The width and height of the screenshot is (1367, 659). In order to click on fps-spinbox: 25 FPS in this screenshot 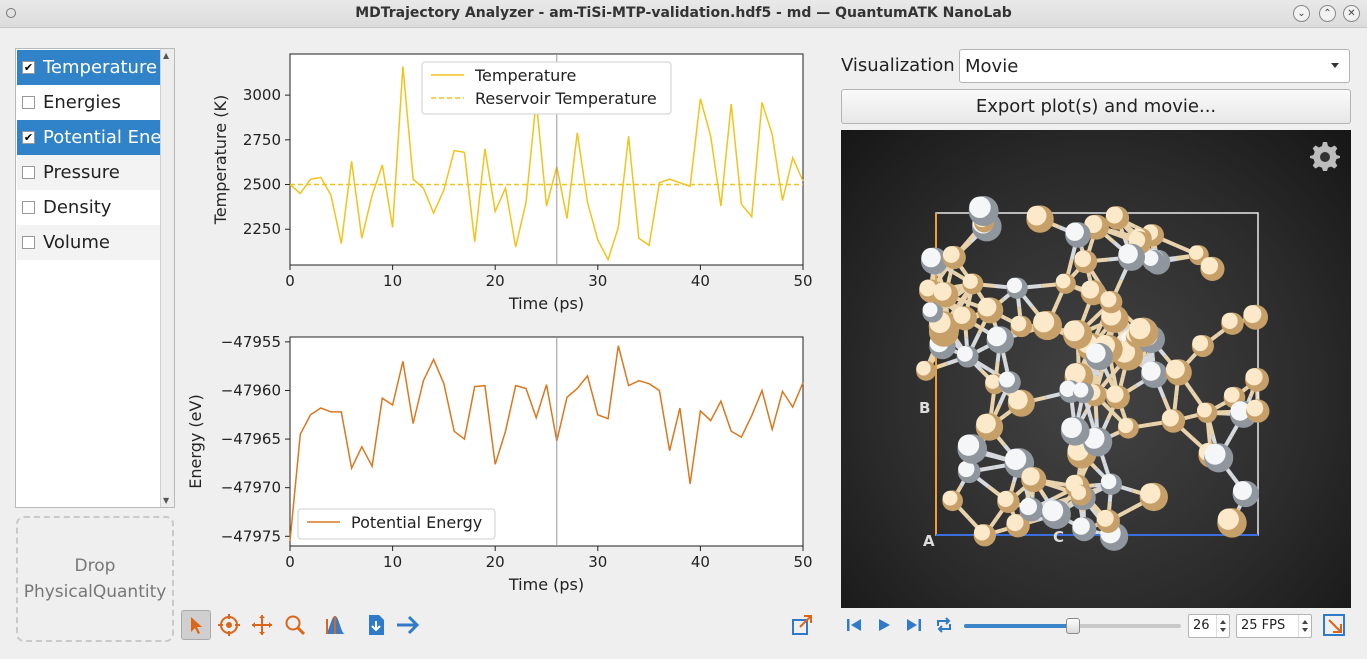, I will do `click(1274, 626)`.